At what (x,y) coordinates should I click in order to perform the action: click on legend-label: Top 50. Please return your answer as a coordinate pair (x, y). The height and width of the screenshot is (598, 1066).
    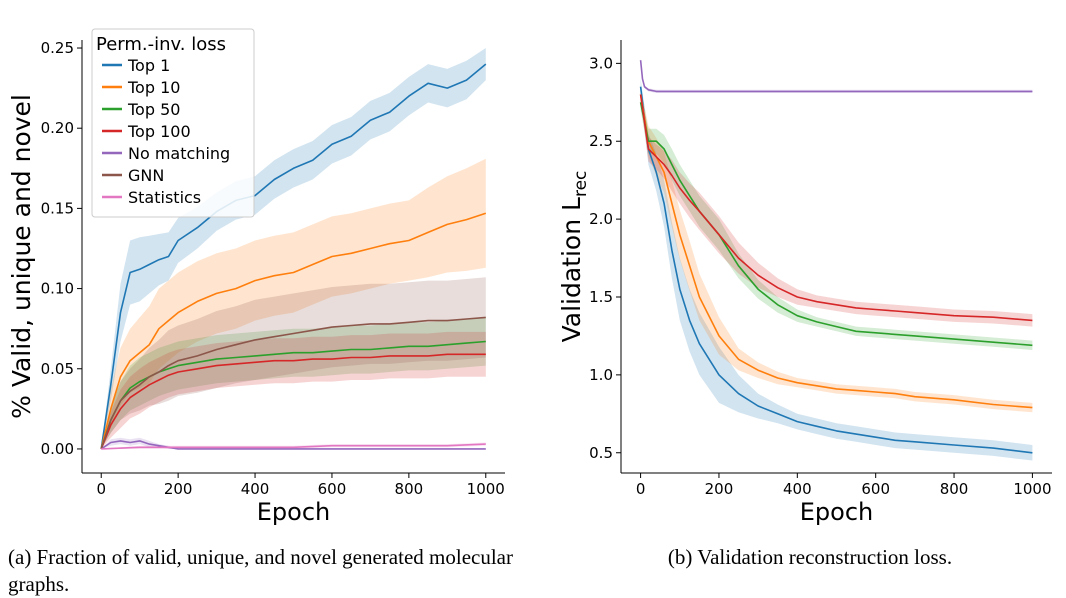
    Looking at the image, I should click on (153, 109).